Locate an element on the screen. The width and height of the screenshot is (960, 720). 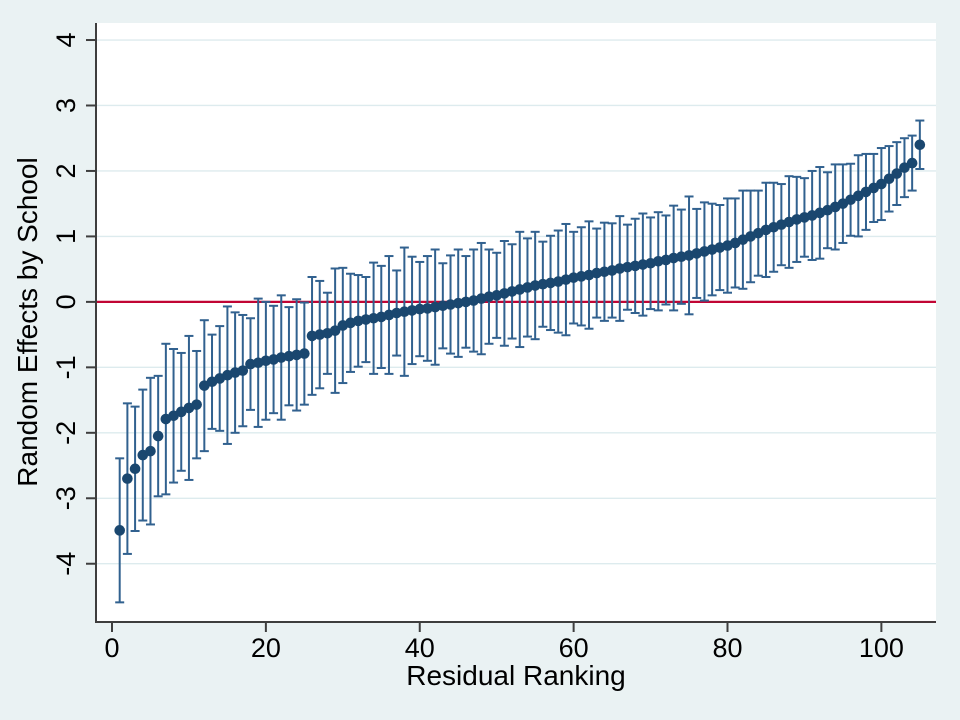
y-tick-label: -1 is located at coordinates (66, 367).